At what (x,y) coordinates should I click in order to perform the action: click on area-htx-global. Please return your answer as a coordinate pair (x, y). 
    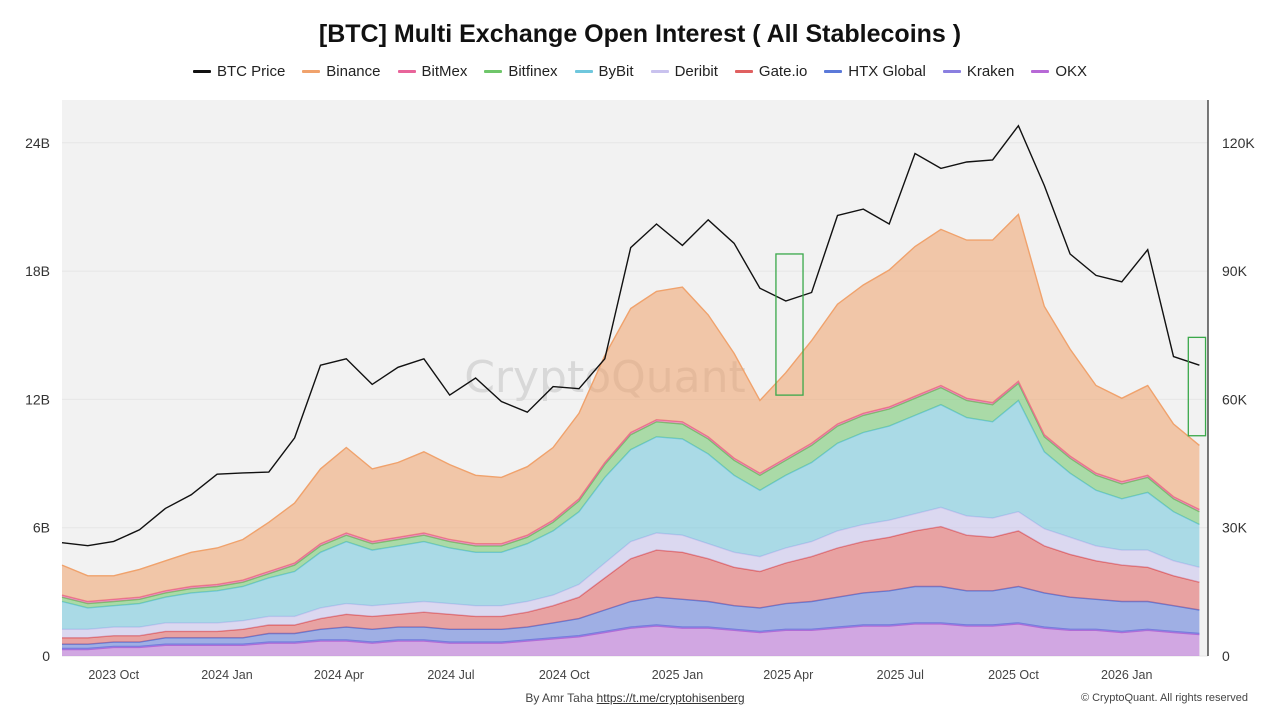
    Looking at the image, I should click on (631, 617).